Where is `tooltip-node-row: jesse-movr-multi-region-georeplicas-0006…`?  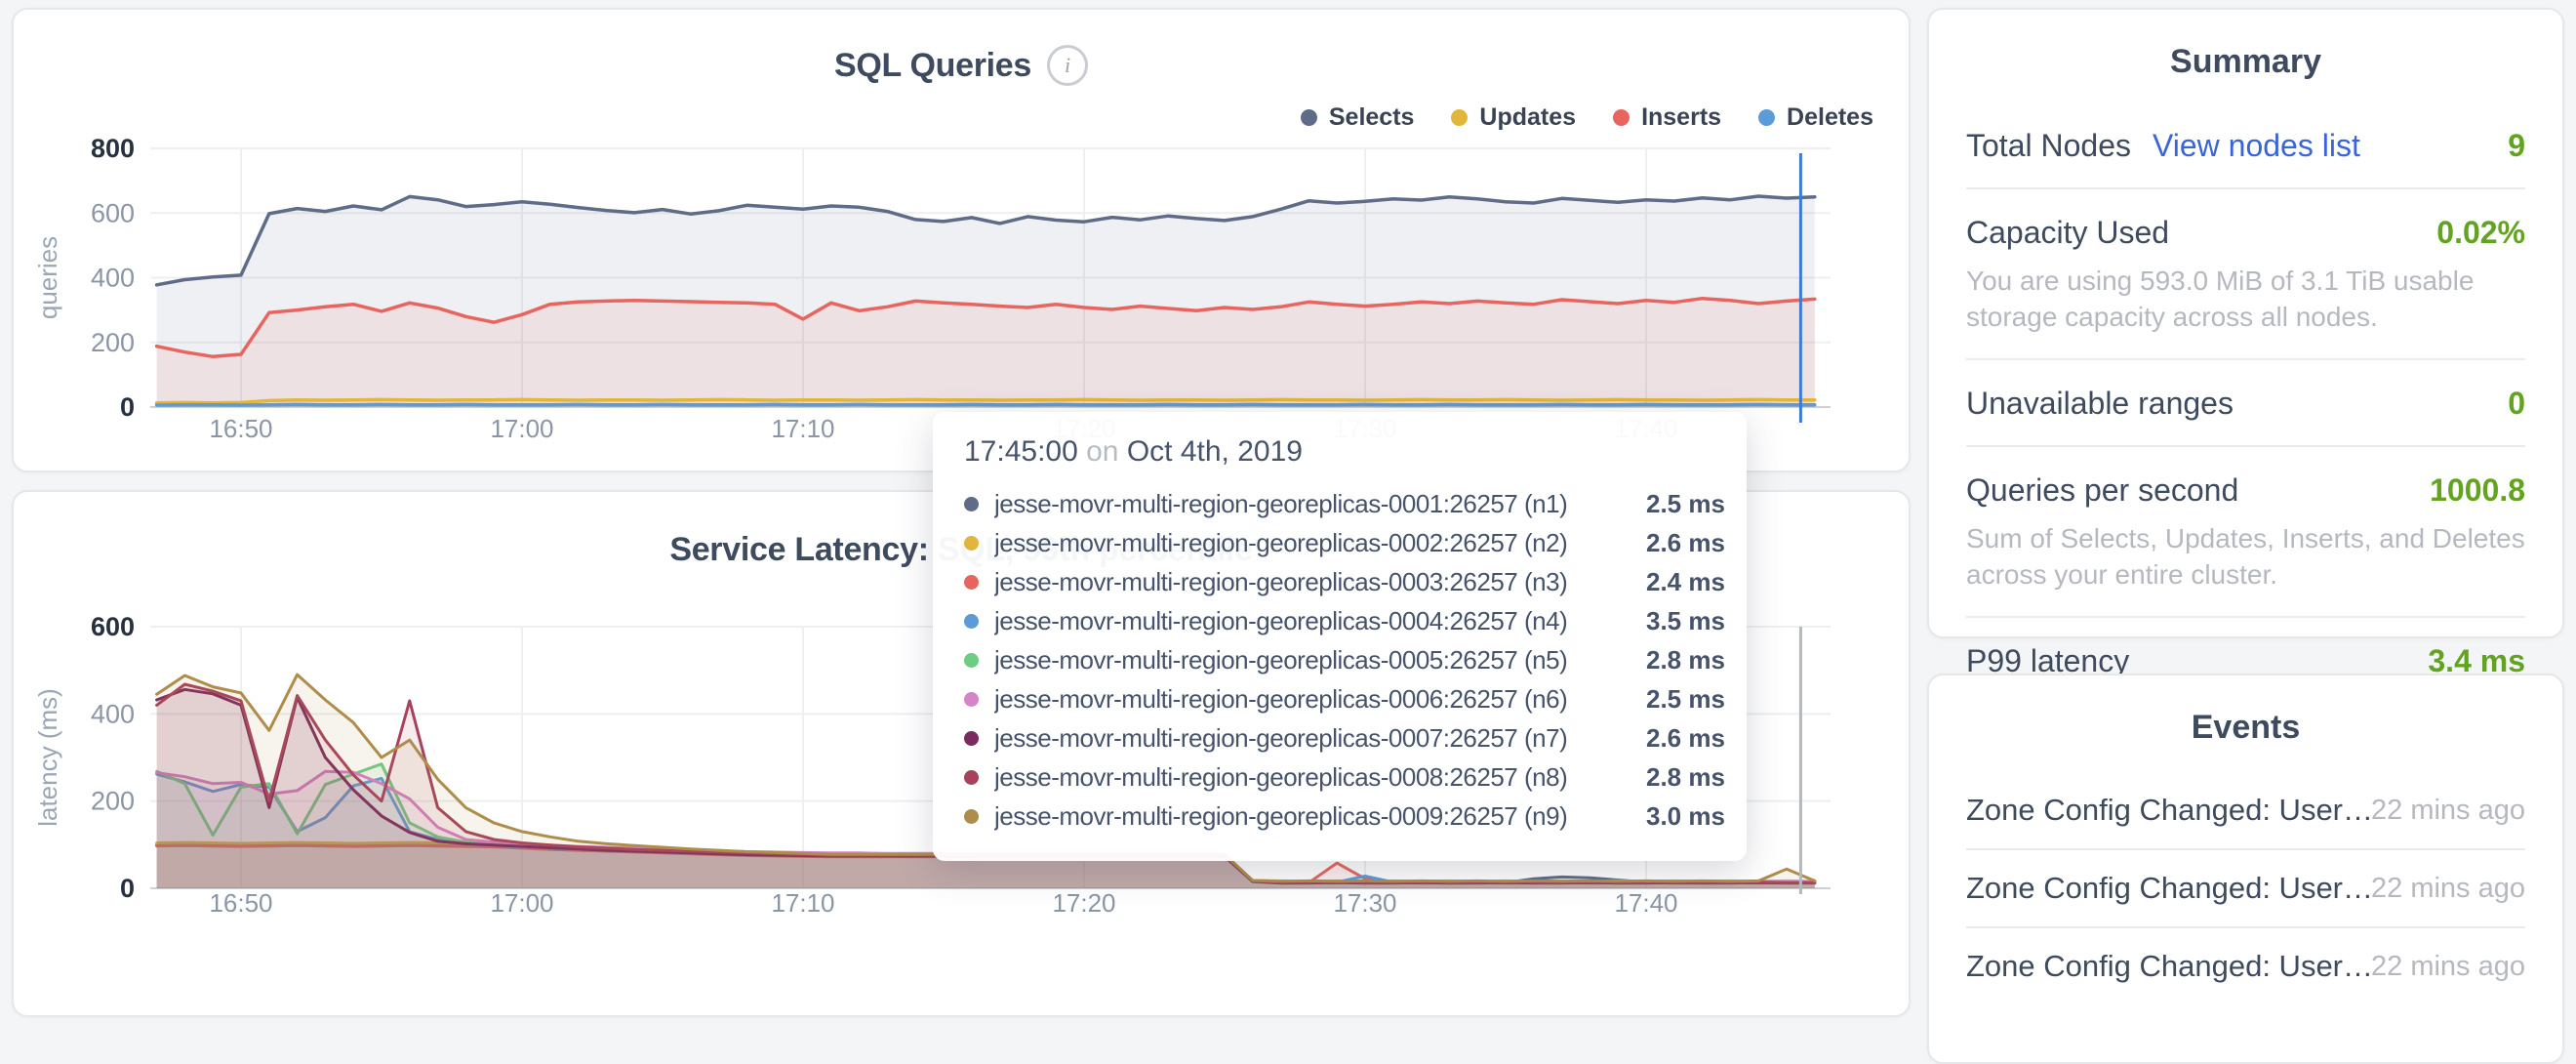 tooltip-node-row: jesse-movr-multi-region-georeplicas-0006… is located at coordinates (1346, 698).